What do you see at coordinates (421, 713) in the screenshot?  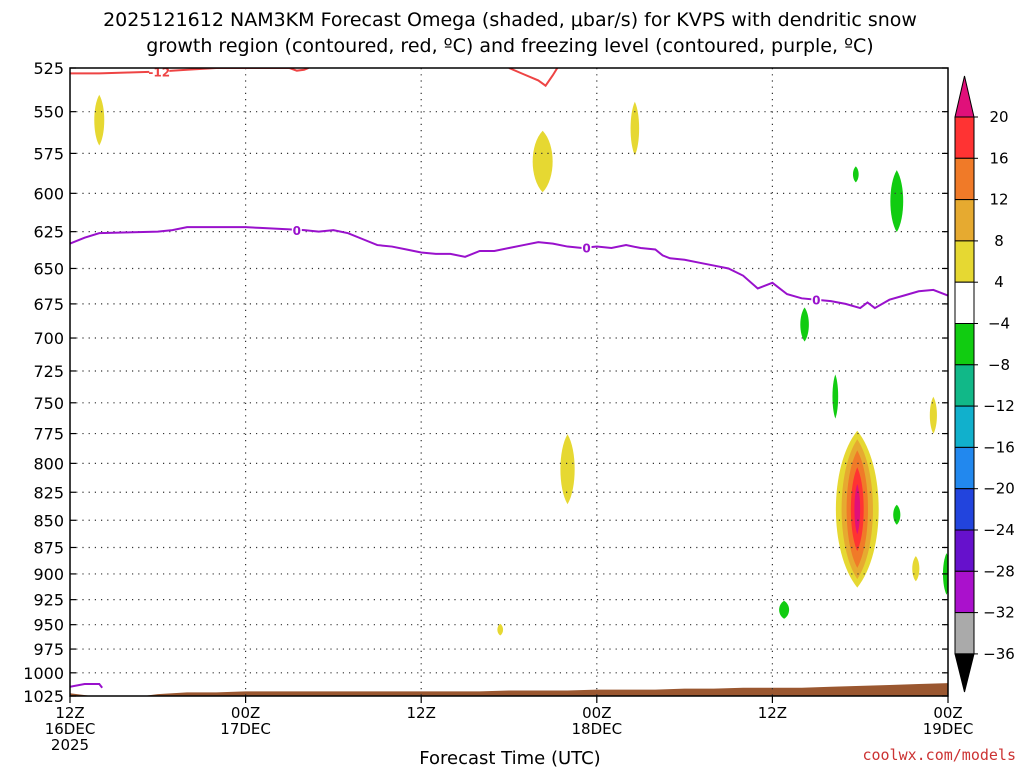 I see `x-tick-label-24-0: 12Z` at bounding box center [421, 713].